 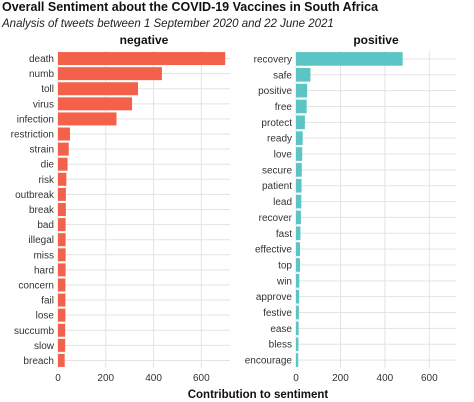 I want to click on bar-negative-virus, so click(x=95, y=104).